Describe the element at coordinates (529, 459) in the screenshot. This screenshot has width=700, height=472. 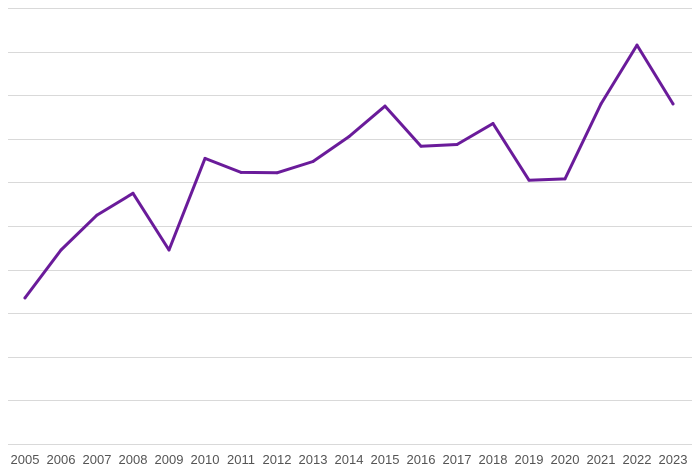
I see `x-tick-label: 2019` at that location.